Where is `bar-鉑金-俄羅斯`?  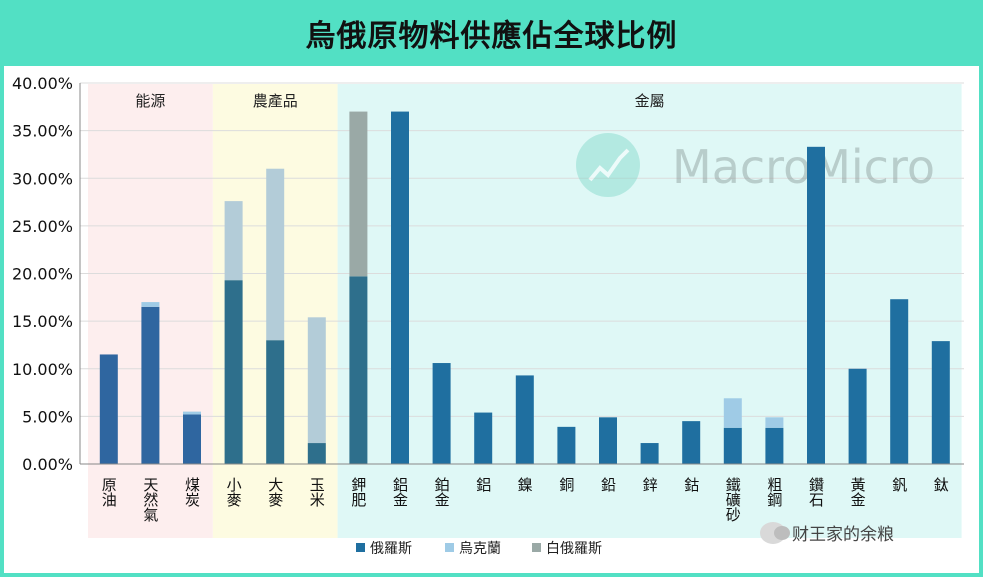
bar-鉑金-俄羅斯 is located at coordinates (441, 413).